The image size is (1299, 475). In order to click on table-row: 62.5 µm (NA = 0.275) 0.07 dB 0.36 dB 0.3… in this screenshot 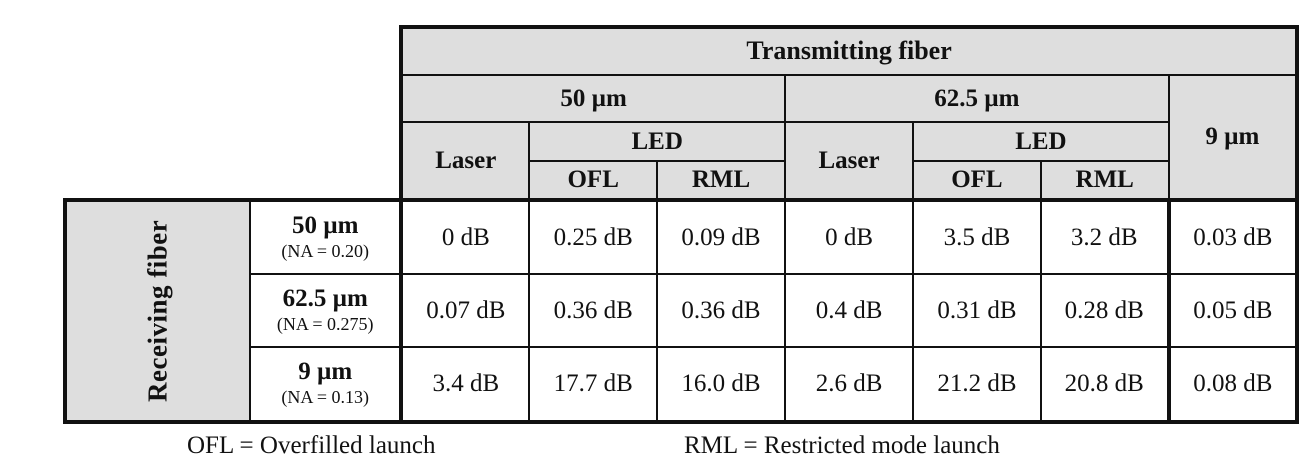, I will do `click(682, 310)`.